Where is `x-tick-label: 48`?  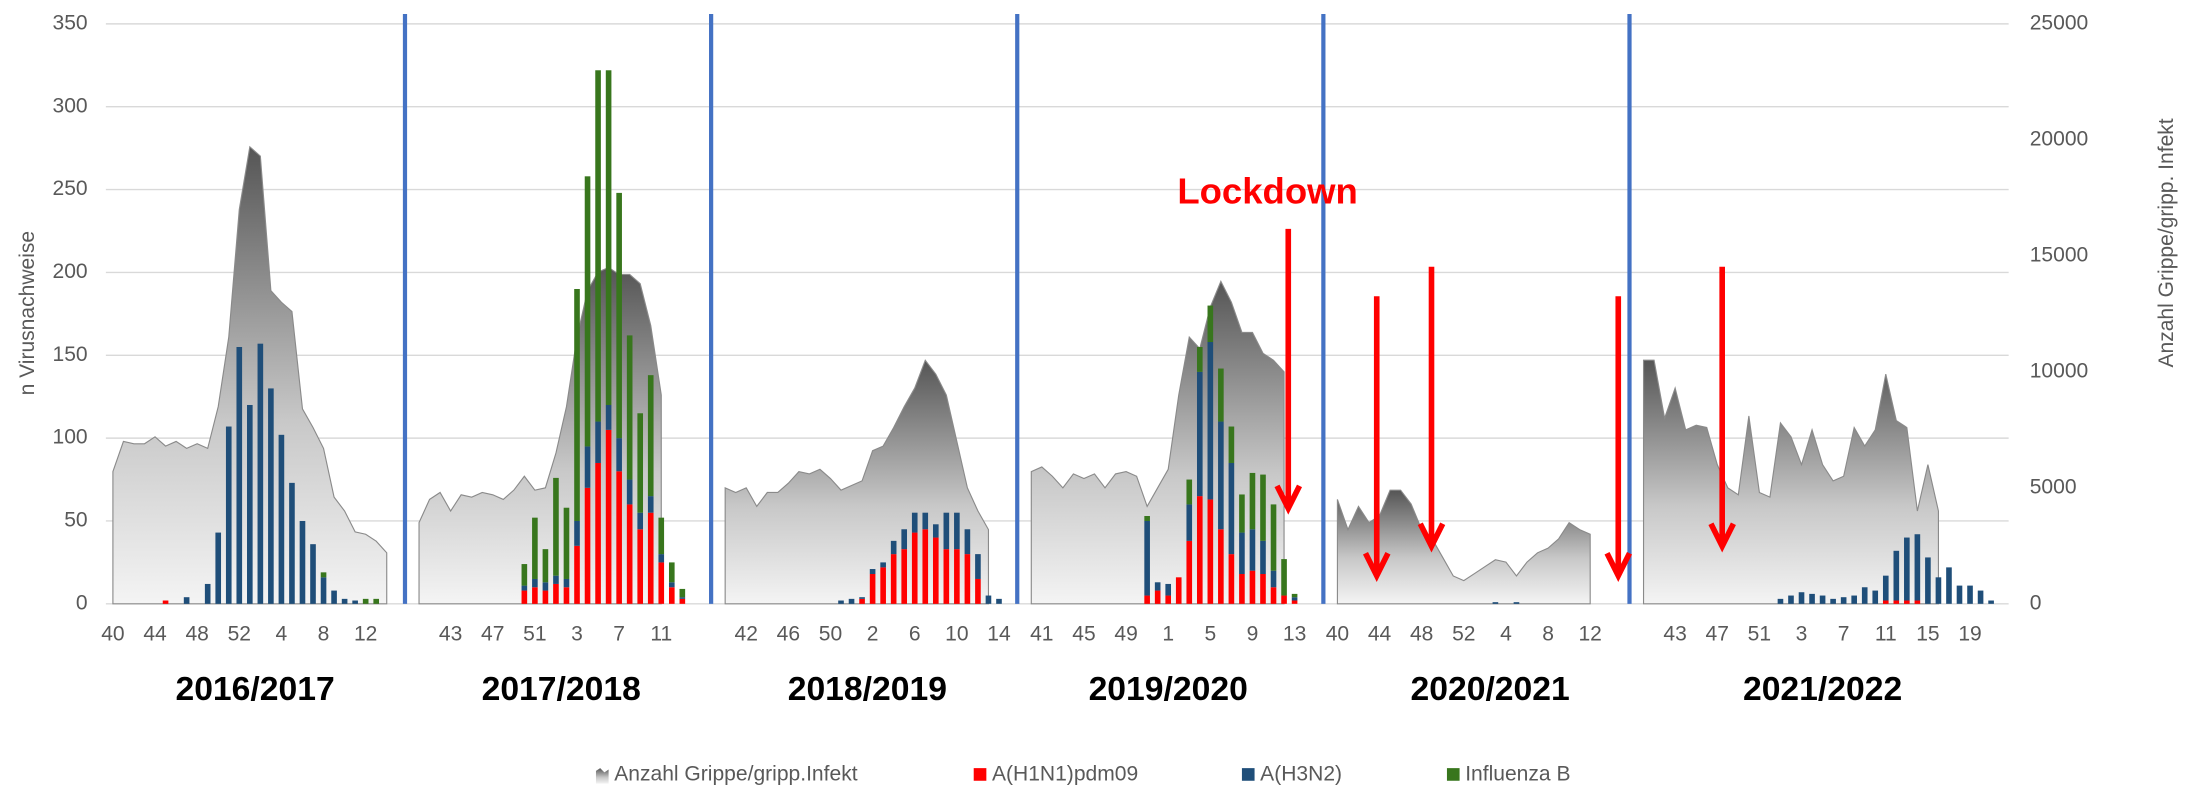 x-tick-label: 48 is located at coordinates (1421, 633).